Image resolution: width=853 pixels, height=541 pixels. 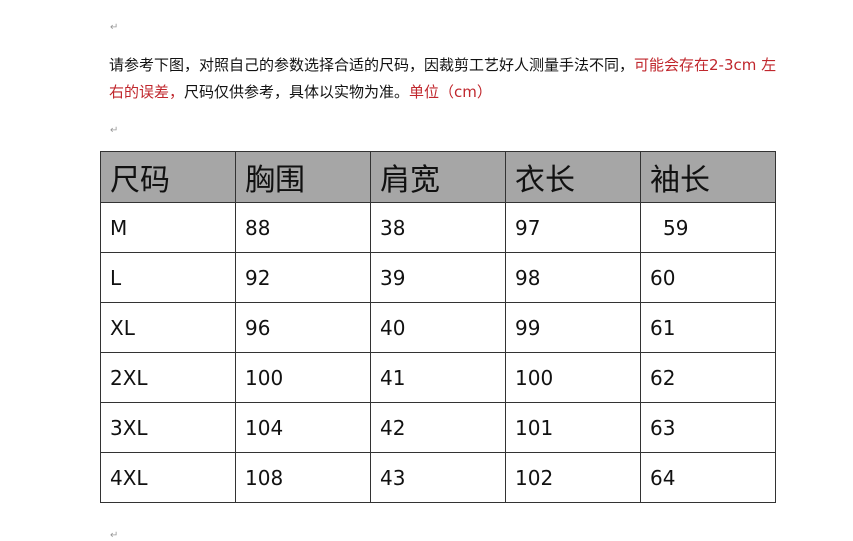 I want to click on table-cell: 40, so click(x=438, y=327).